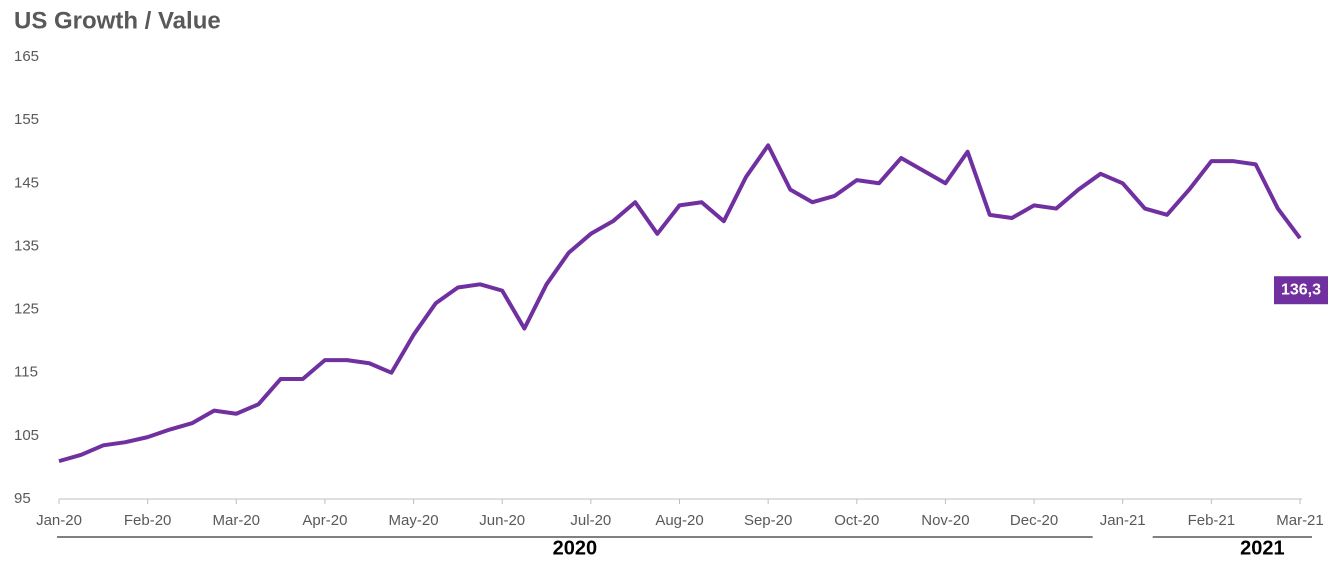 This screenshot has width=1331, height=576. I want to click on y-tick-label: 155, so click(26, 119).